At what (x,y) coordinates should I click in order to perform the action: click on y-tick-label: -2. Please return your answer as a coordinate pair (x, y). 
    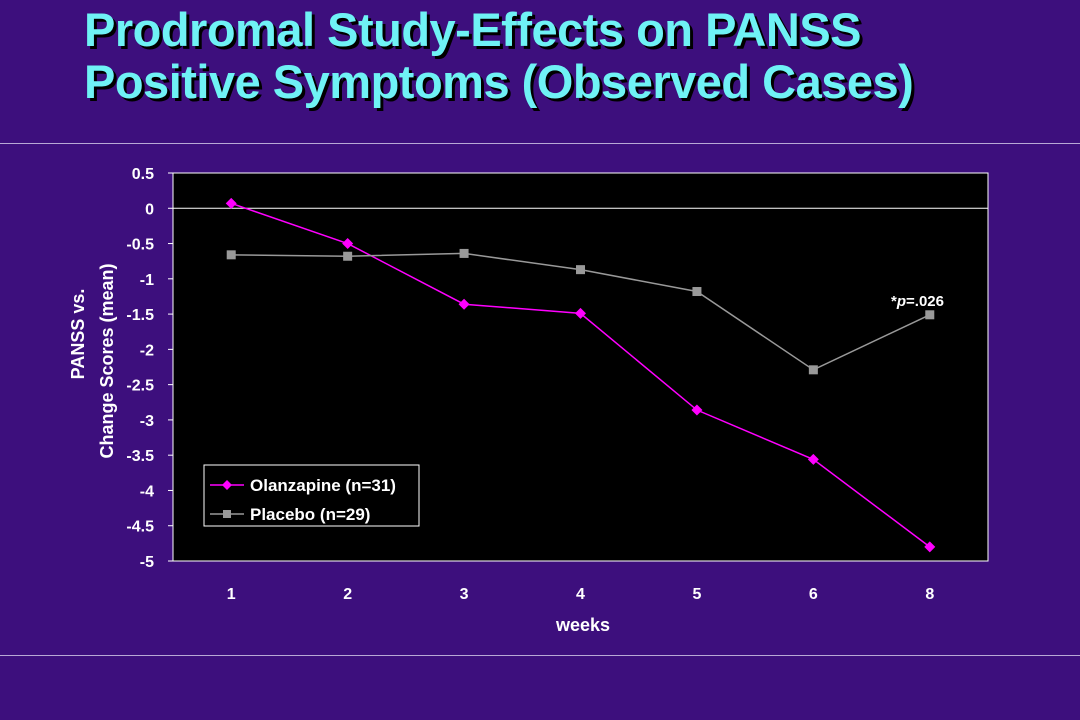
    Looking at the image, I should click on (147, 350).